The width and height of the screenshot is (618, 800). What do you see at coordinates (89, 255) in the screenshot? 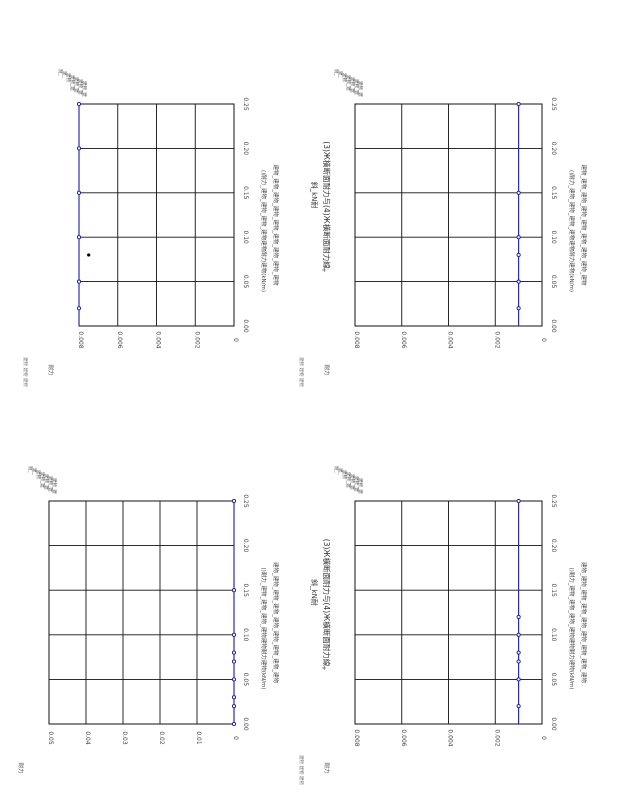
I see `outlier-point` at bounding box center [89, 255].